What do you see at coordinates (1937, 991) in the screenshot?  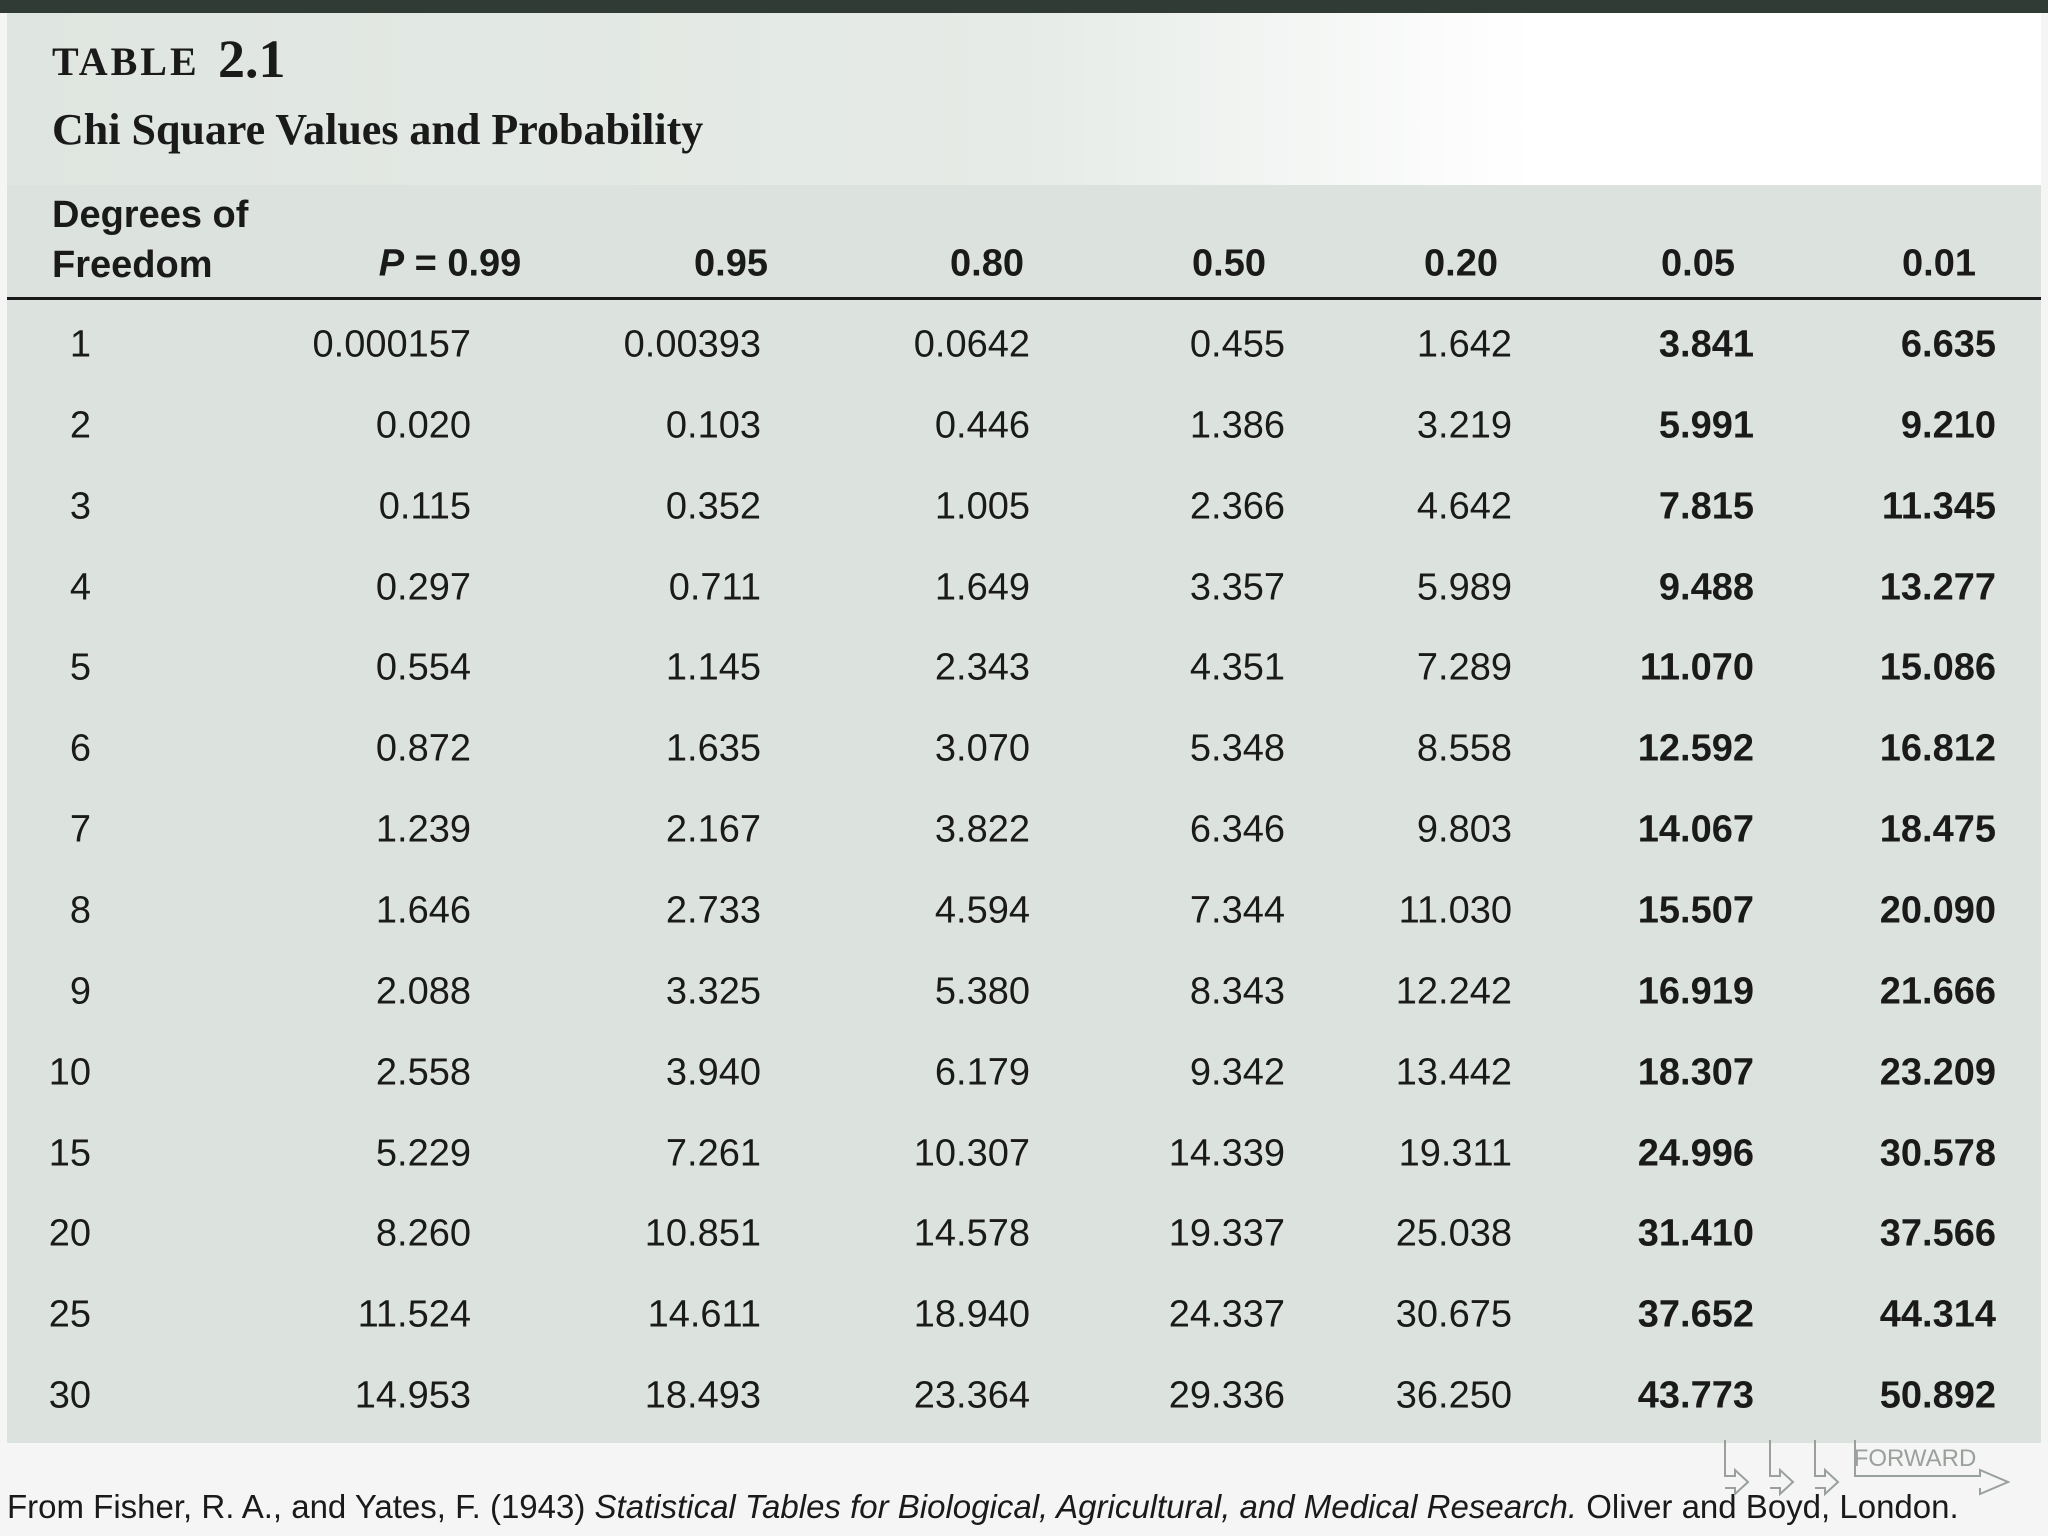 I see `table-cell: 21.666` at bounding box center [1937, 991].